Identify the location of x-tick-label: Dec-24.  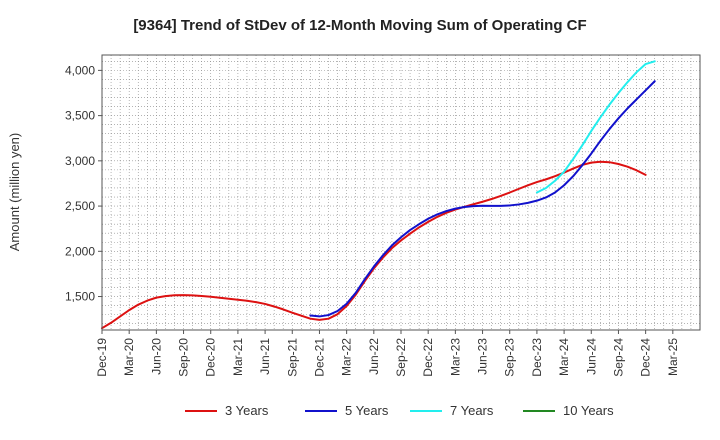
(646, 357).